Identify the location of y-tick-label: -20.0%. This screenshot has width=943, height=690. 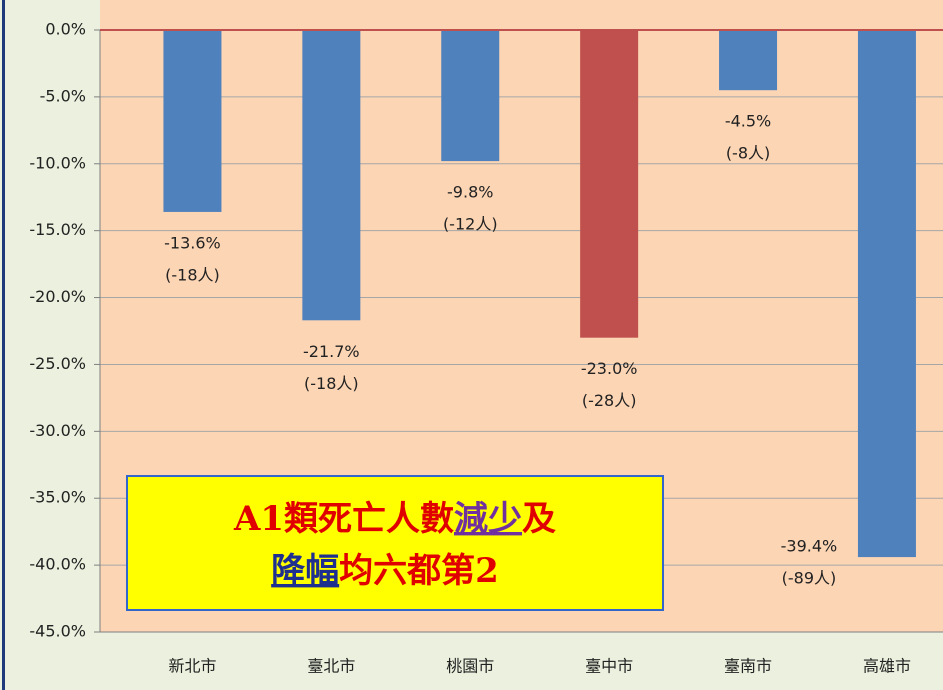
(57, 296).